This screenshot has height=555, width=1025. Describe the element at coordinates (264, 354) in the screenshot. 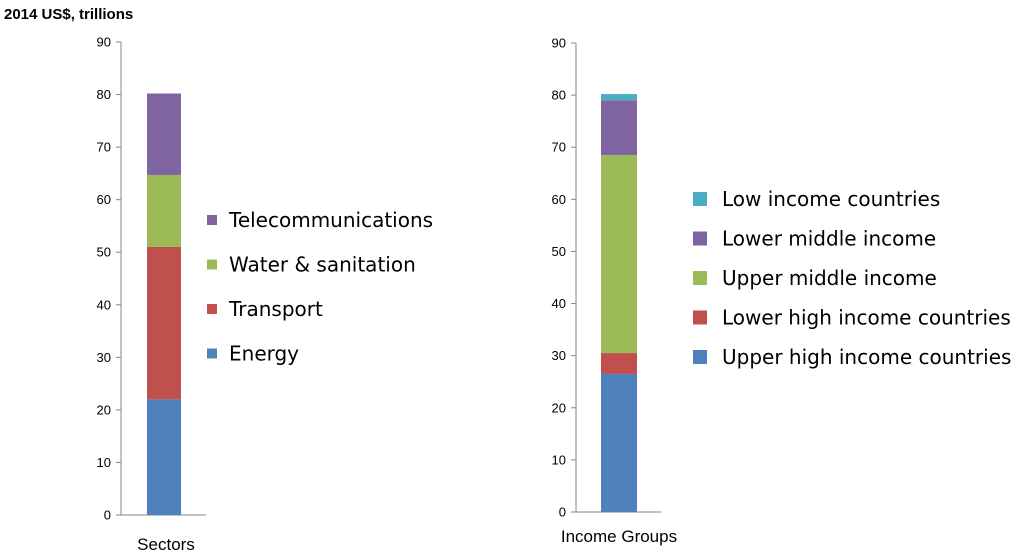

I see `legend-label: Energy` at that location.